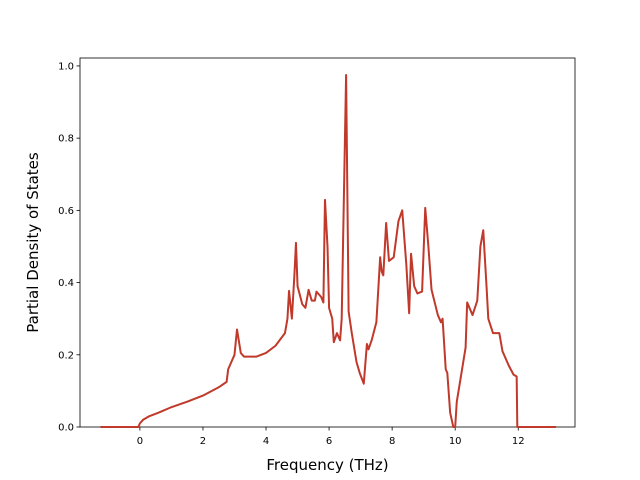 The height and width of the screenshot is (480, 640). I want to click on x-tick-label: 10, so click(455, 441).